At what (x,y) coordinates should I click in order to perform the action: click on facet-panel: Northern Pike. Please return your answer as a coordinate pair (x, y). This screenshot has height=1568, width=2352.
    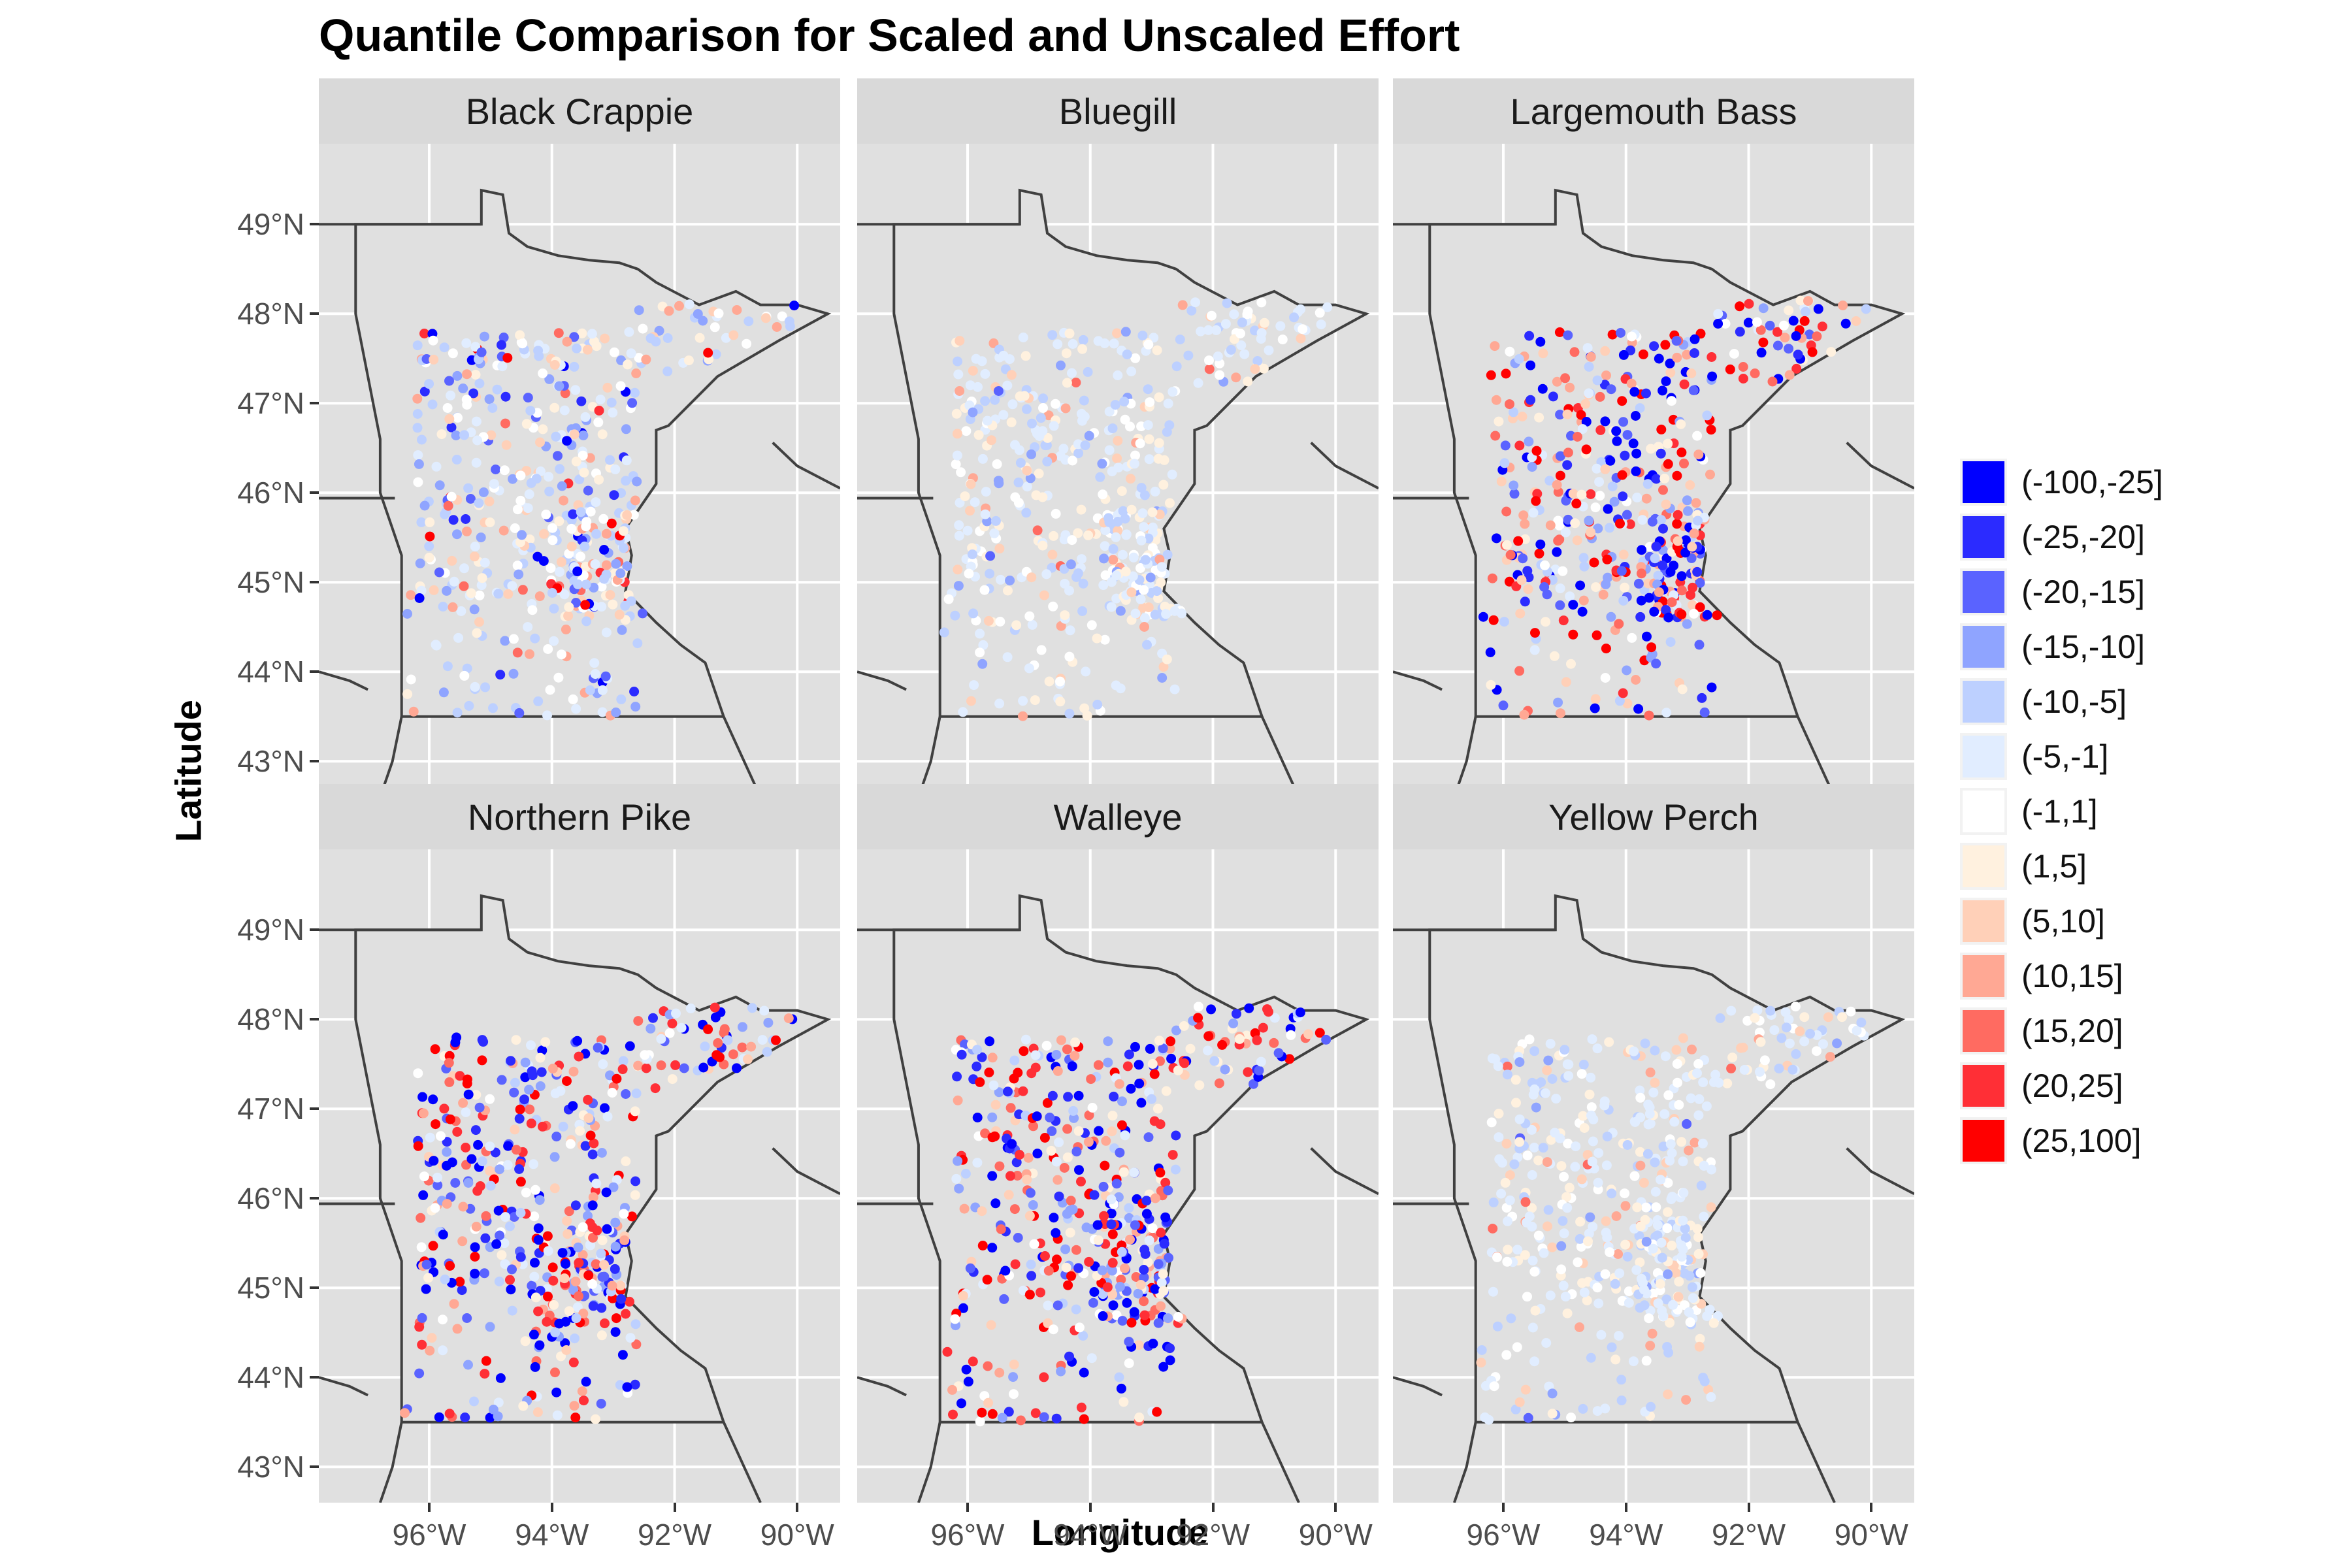
    Looking at the image, I should click on (579, 1143).